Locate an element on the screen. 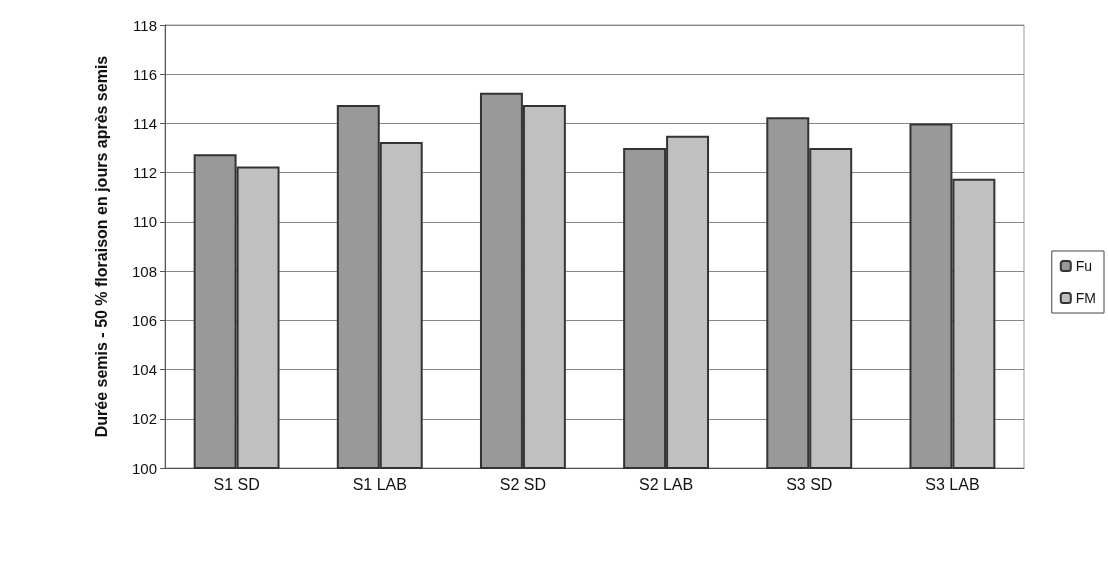 The height and width of the screenshot is (564, 1108). y-tick-label: 102 is located at coordinates (144, 419).